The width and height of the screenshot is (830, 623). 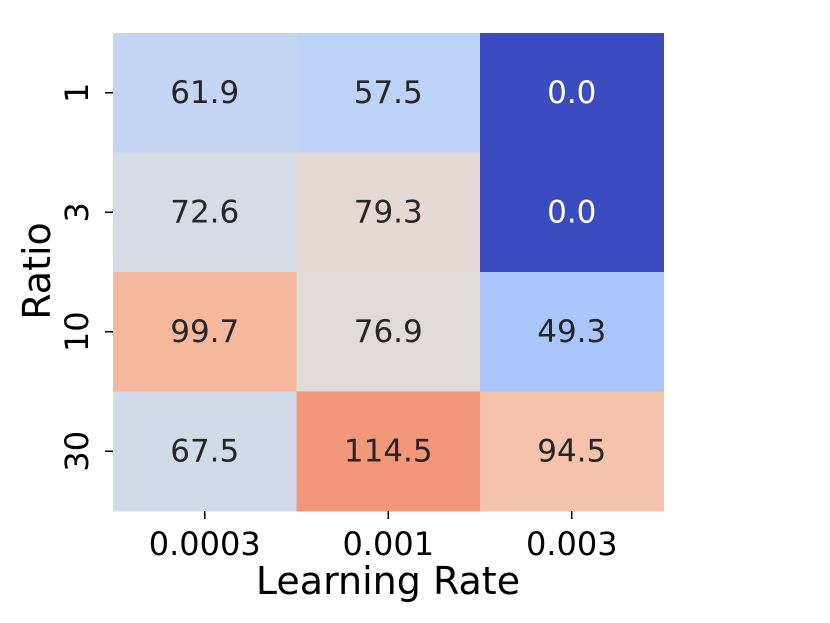 What do you see at coordinates (77, 331) in the screenshot?
I see `y-tick-label: 10` at bounding box center [77, 331].